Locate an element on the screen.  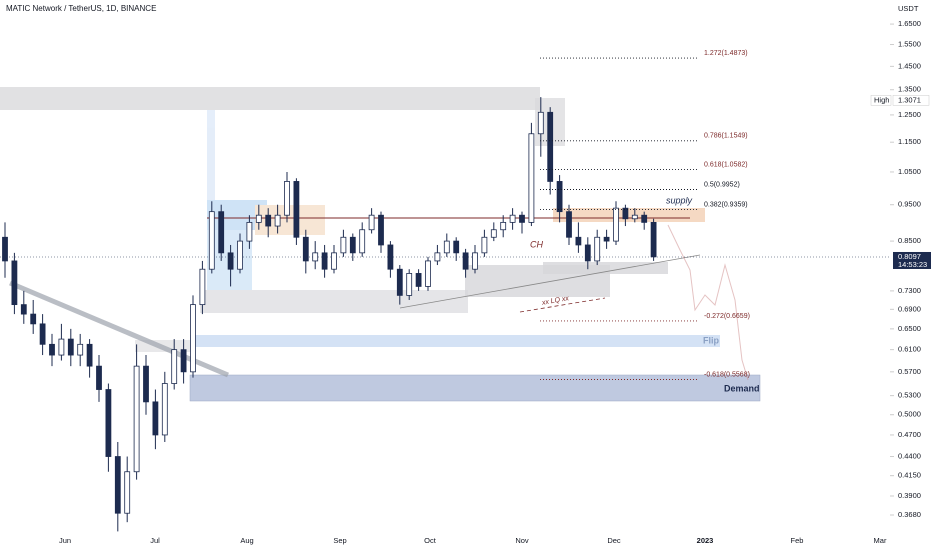
high-box is located at coordinates (881, 100).